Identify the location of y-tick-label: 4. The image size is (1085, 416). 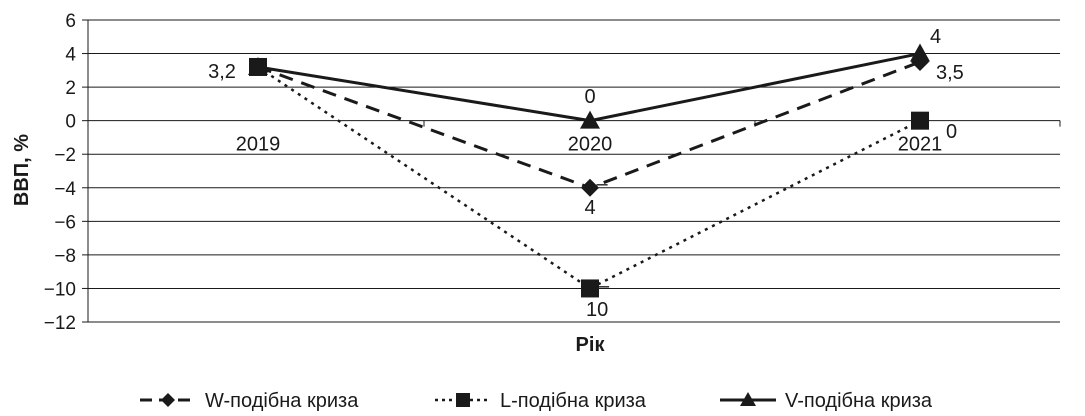
(70, 55).